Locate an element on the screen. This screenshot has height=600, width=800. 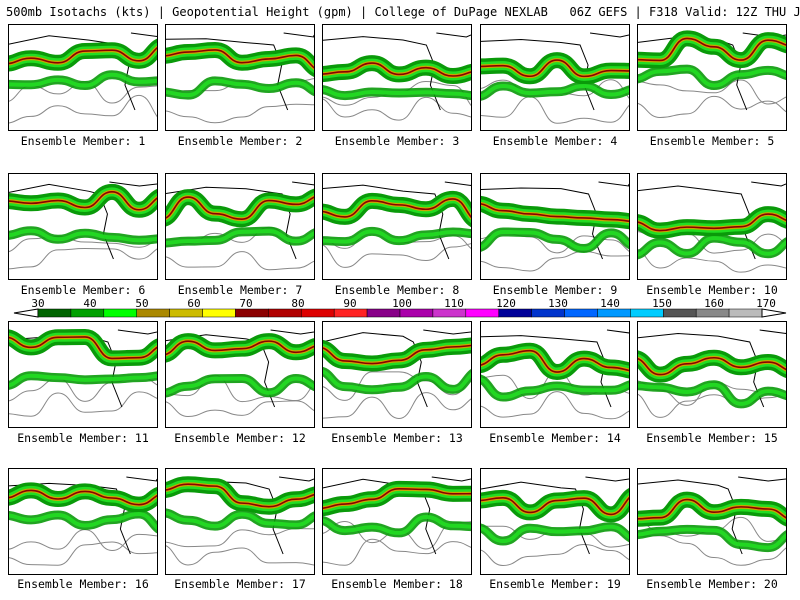
colorbar-tick-label: 140 is located at coordinates (610, 303).